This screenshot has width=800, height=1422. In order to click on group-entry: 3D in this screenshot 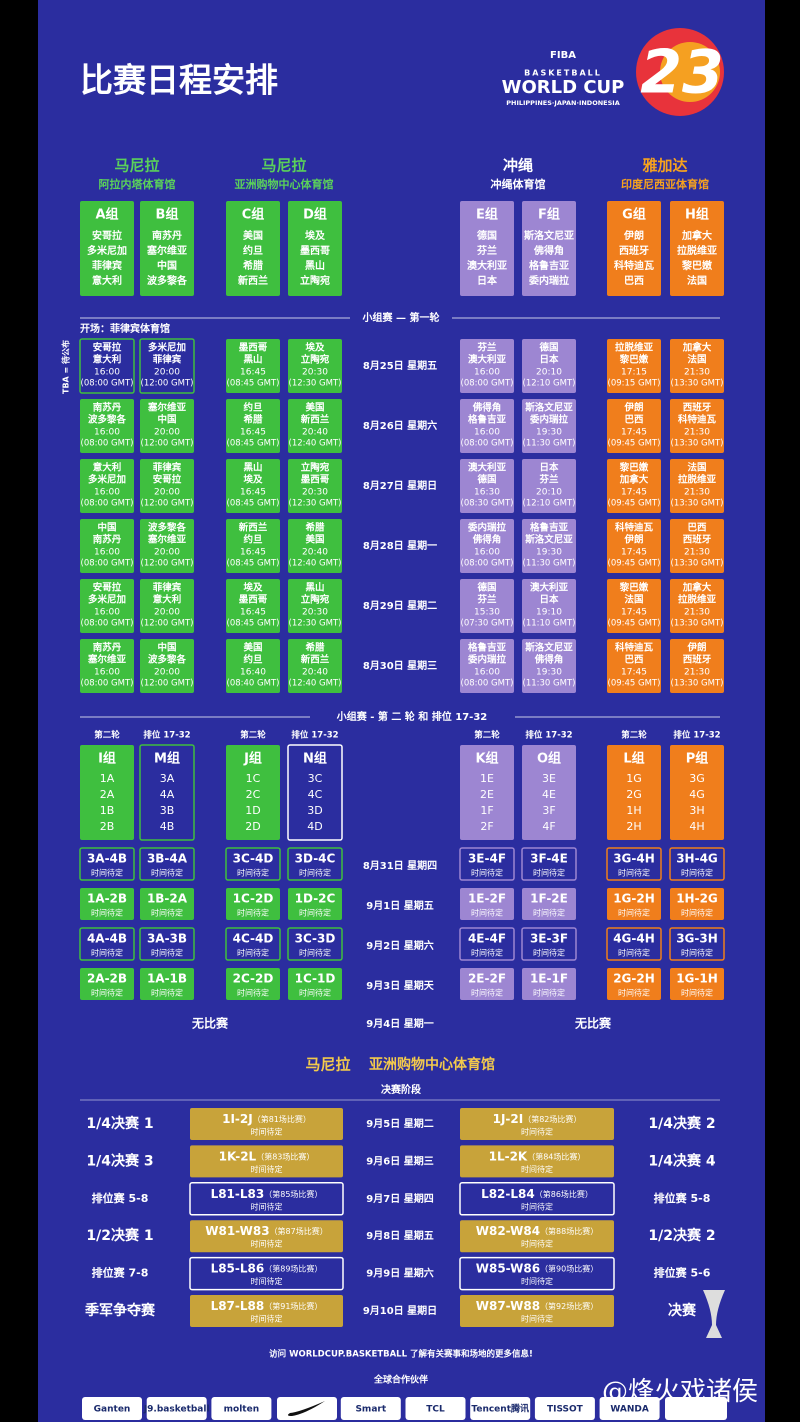, I will do `click(314, 810)`.